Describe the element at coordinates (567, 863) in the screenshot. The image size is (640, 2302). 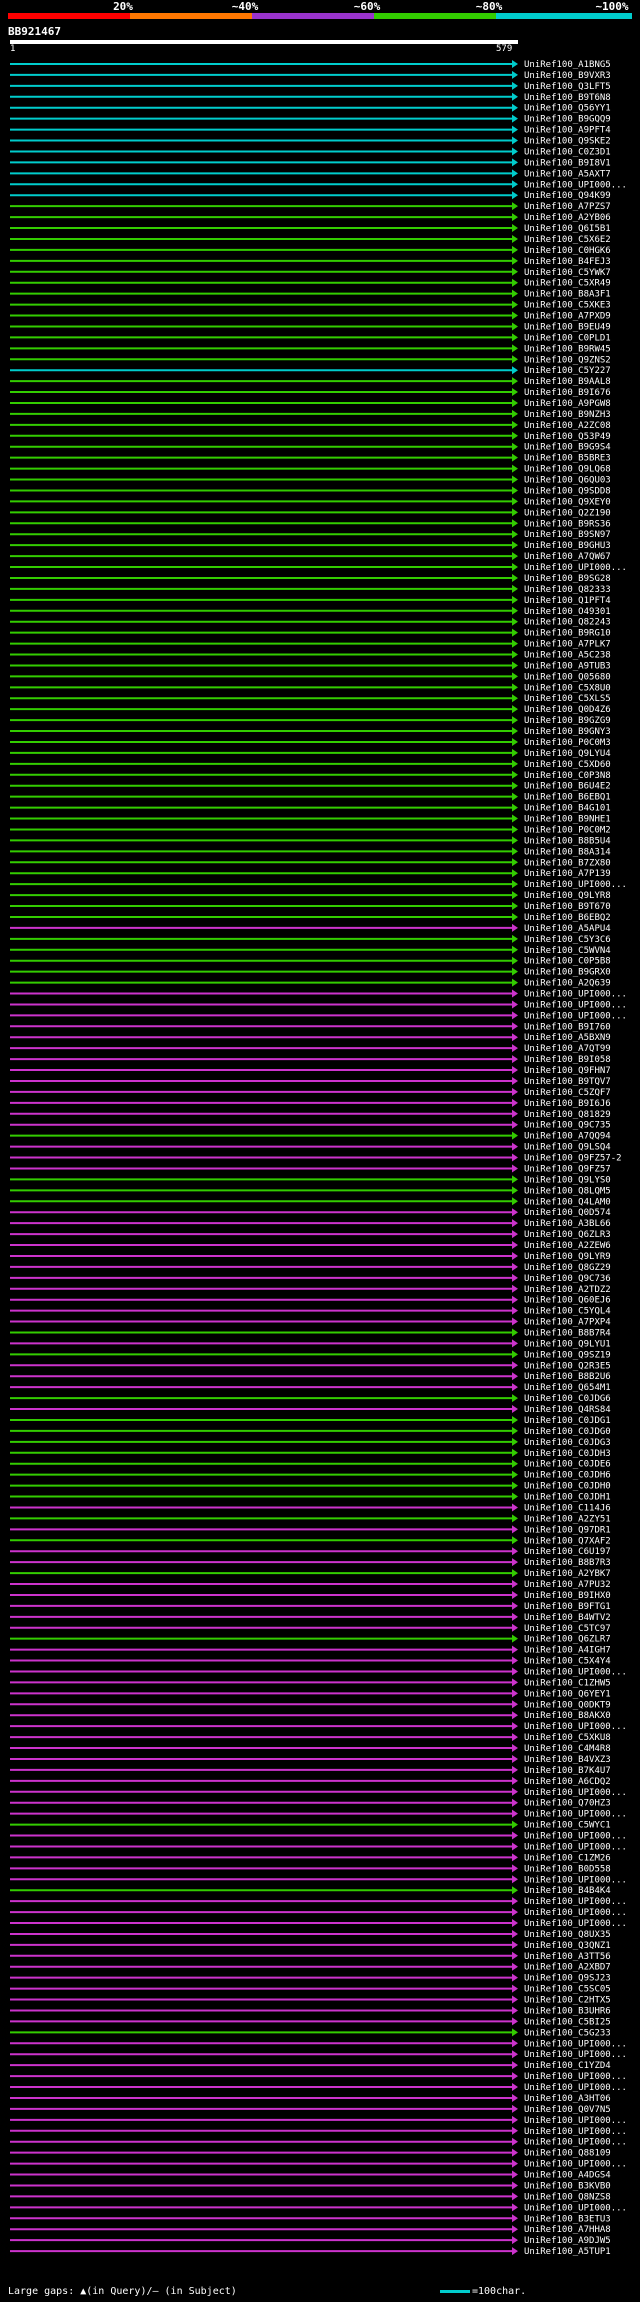
I see `hit-label: UniRef100_B7ZX80` at that location.